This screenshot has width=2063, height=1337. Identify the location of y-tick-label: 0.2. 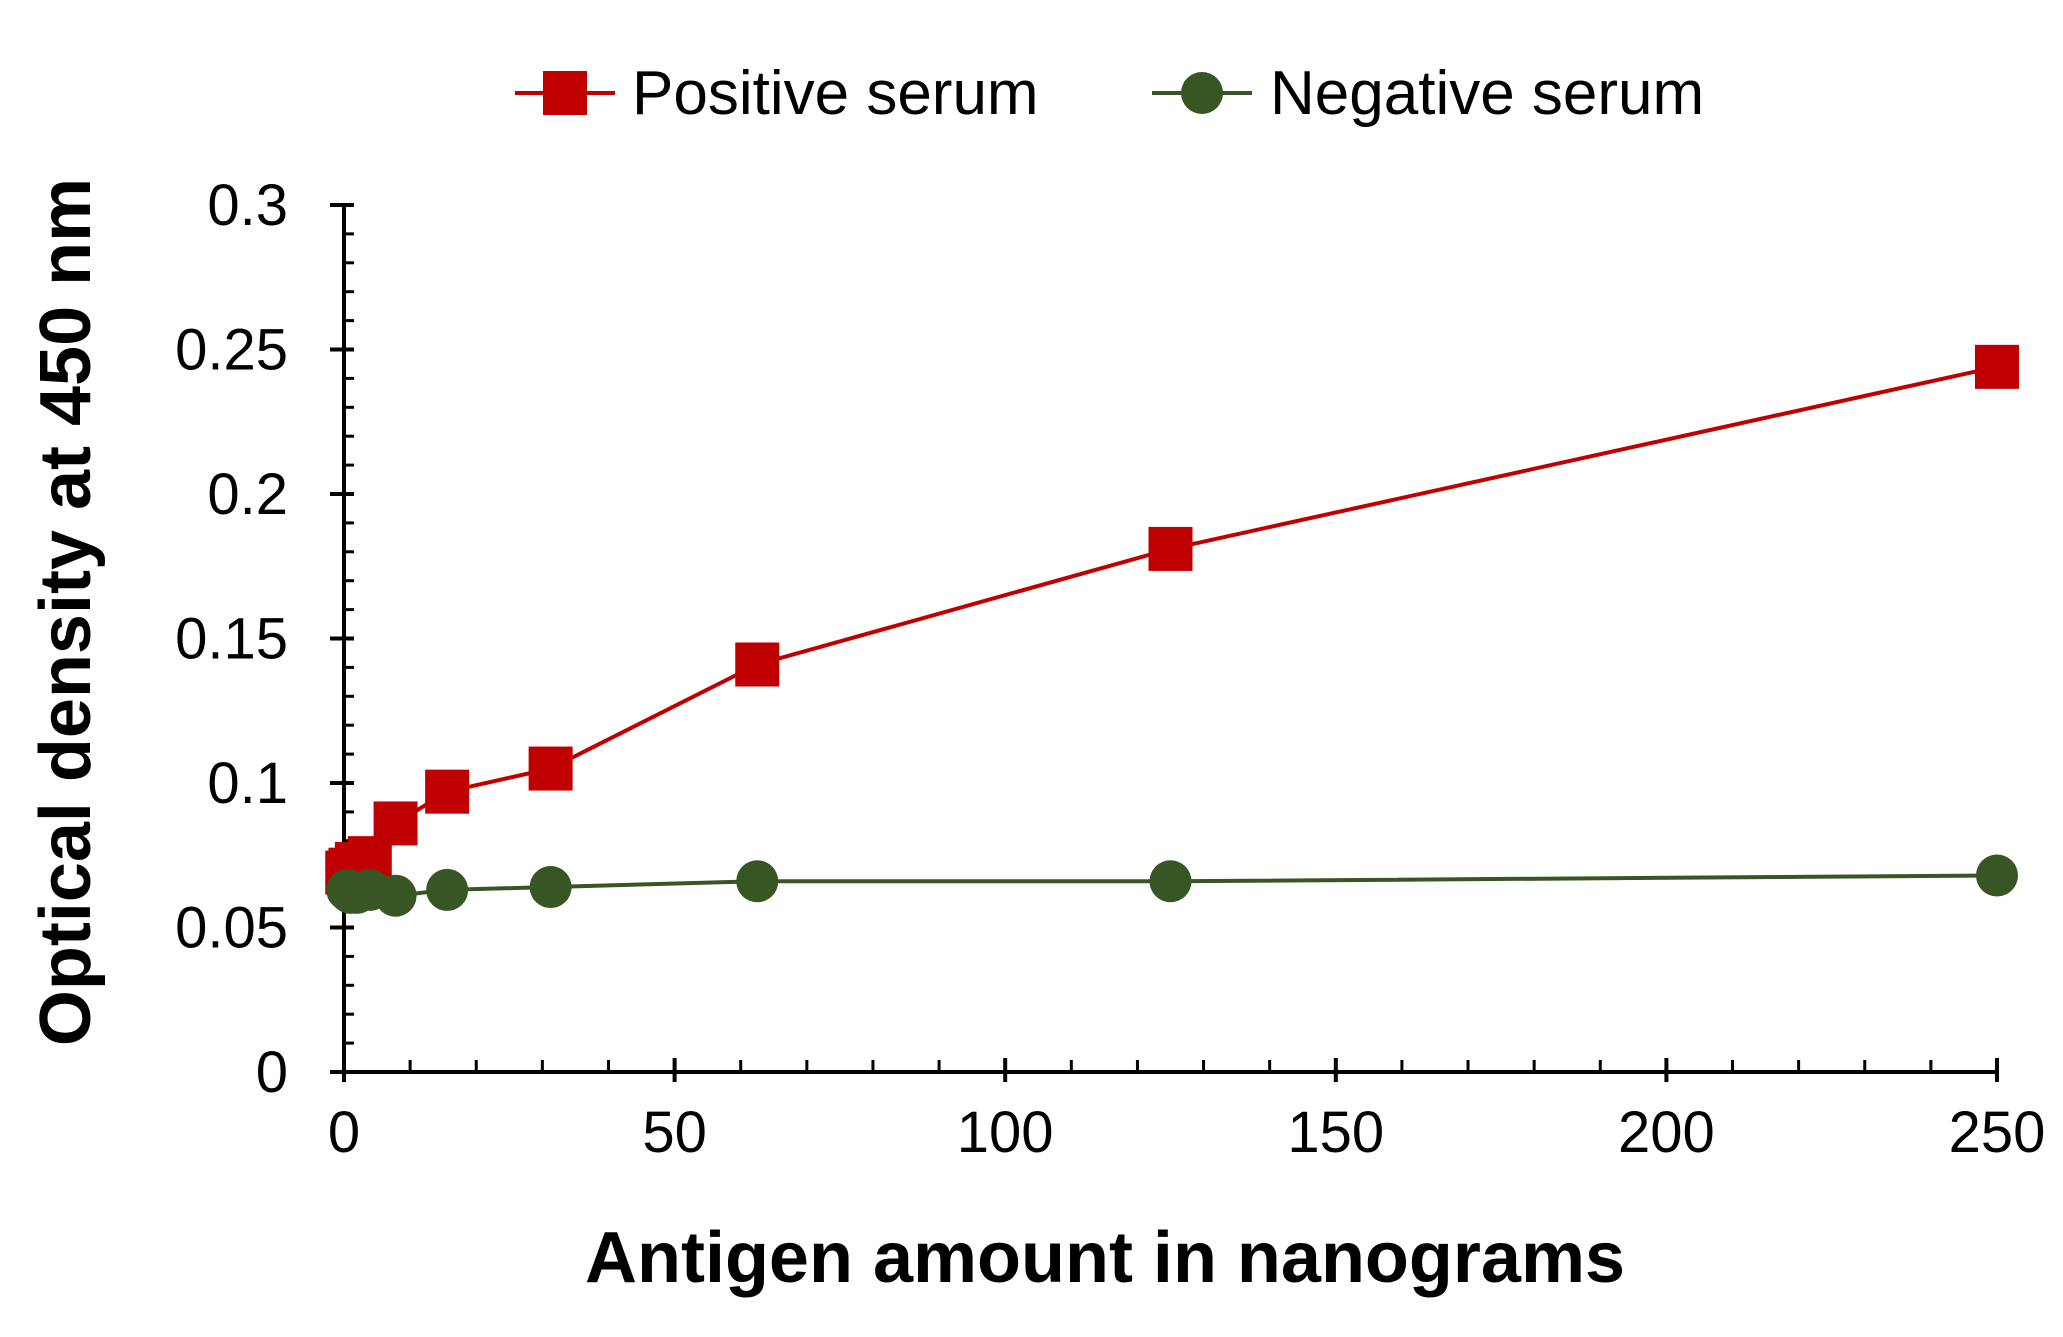
(247, 494).